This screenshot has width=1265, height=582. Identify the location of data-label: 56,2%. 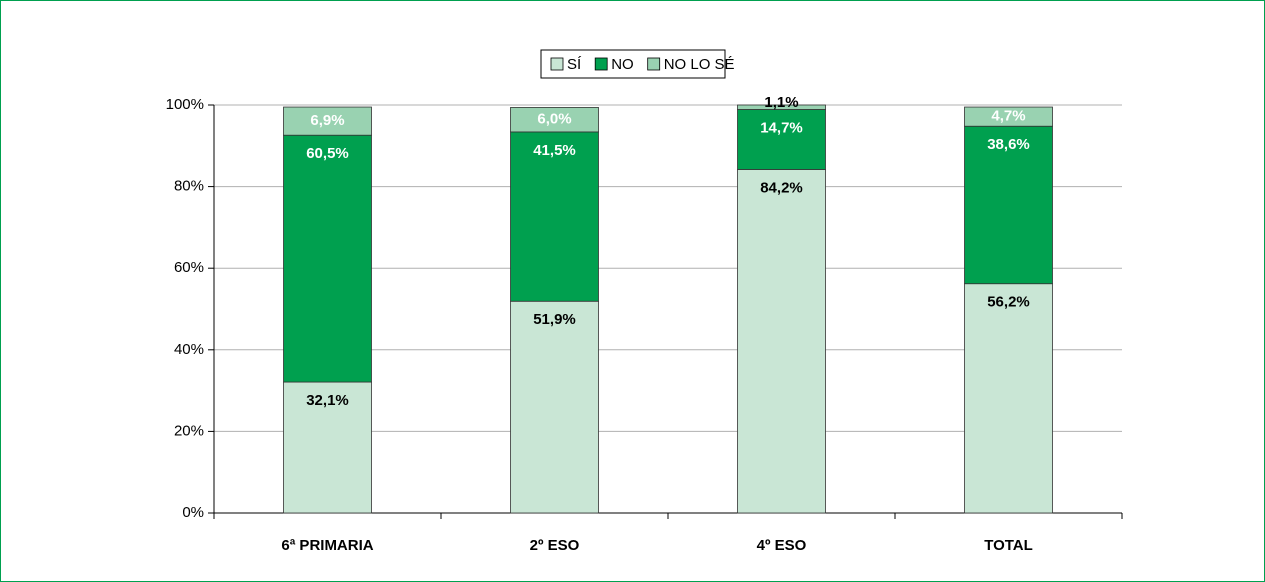
(1008, 302).